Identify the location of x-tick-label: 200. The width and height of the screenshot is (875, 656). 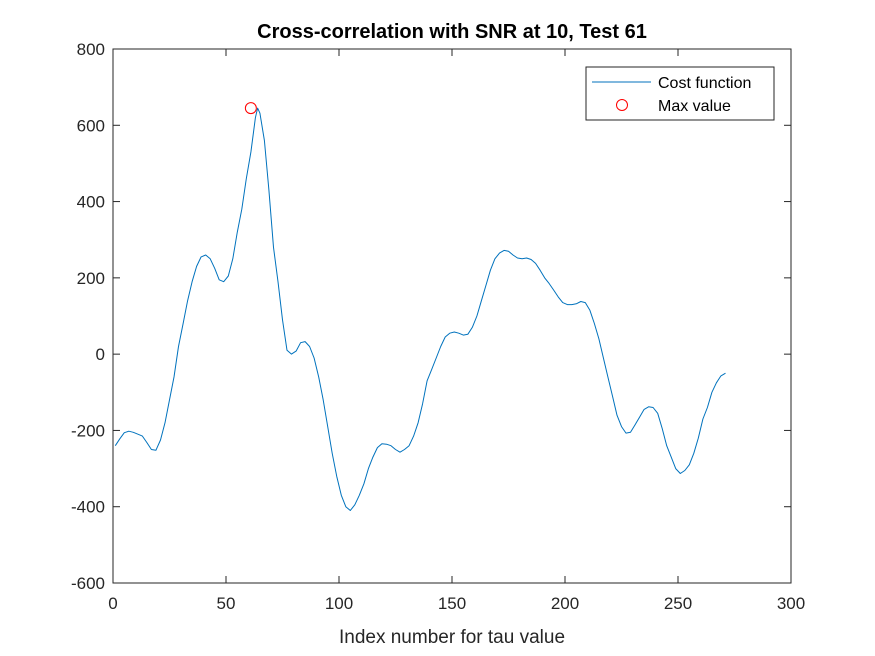
(565, 603).